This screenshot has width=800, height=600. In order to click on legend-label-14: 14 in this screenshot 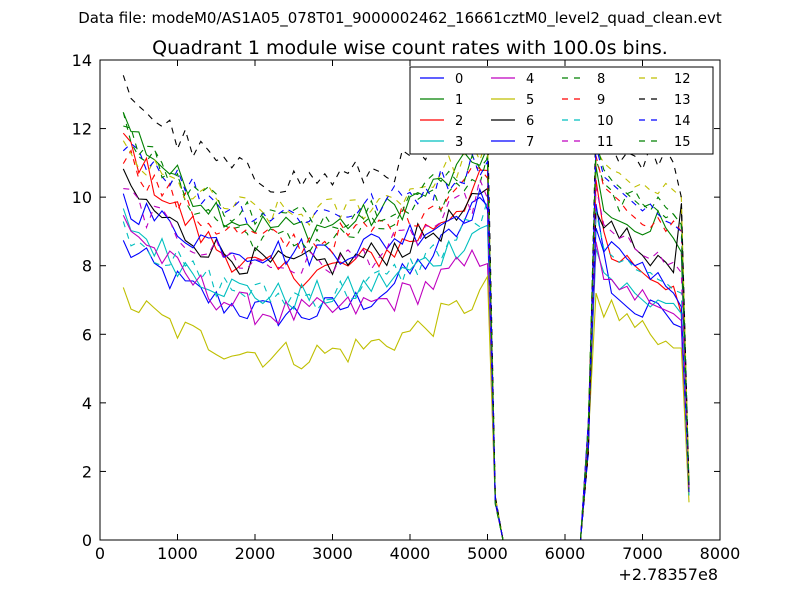, I will do `click(682, 121)`.